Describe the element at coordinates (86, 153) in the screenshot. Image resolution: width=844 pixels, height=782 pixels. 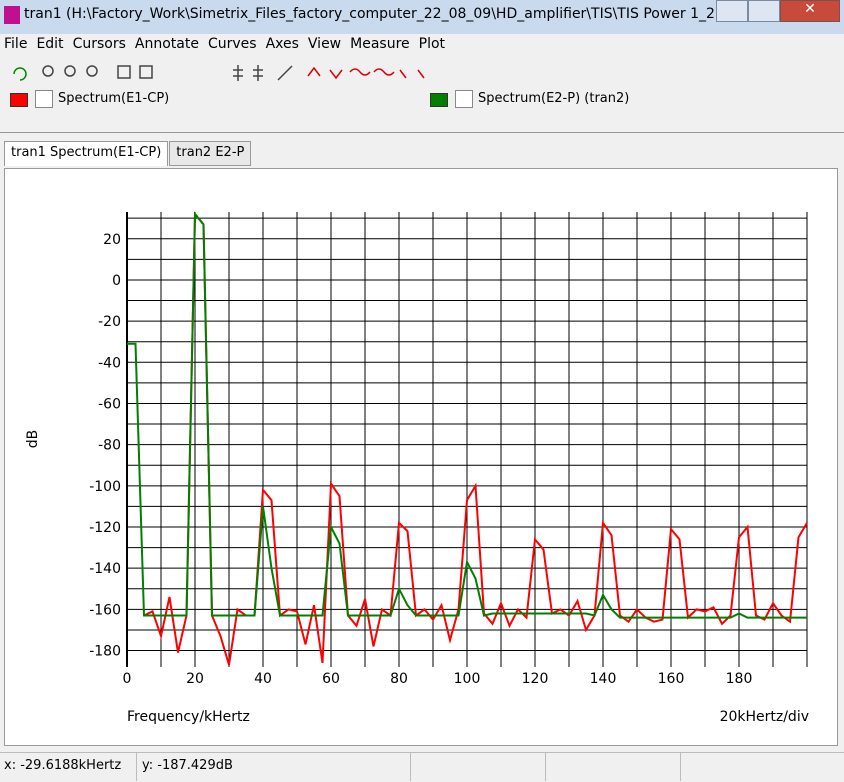
I see `tab: tran1 Spectrum(E1-CP)` at that location.